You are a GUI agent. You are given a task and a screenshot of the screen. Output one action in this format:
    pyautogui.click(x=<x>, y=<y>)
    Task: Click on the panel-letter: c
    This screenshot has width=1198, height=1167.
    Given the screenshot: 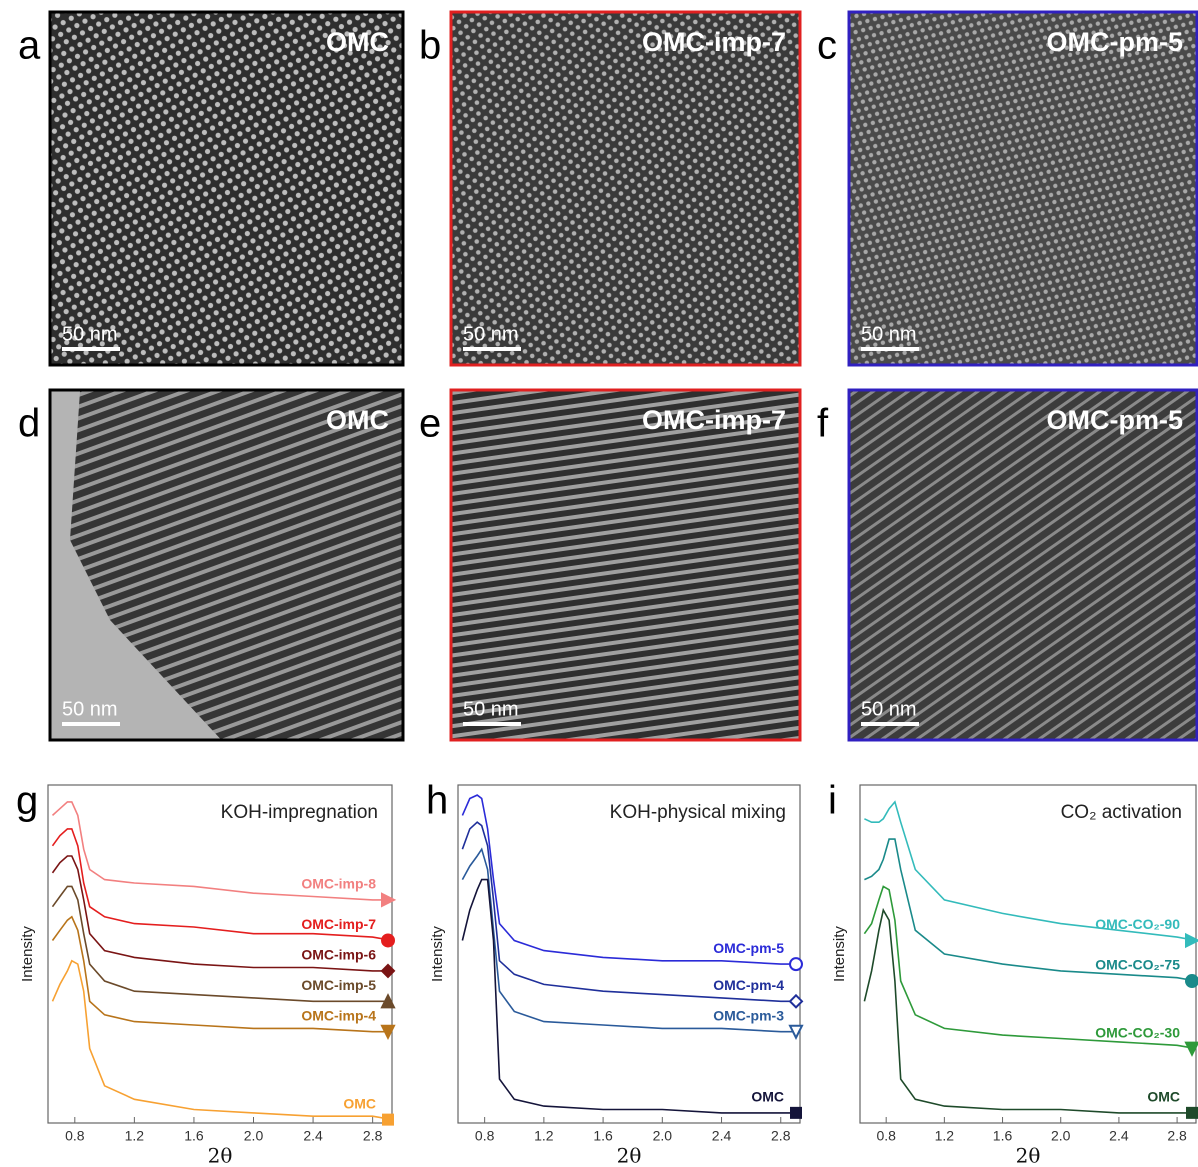 What is the action you would take?
    pyautogui.click(x=827, y=46)
    